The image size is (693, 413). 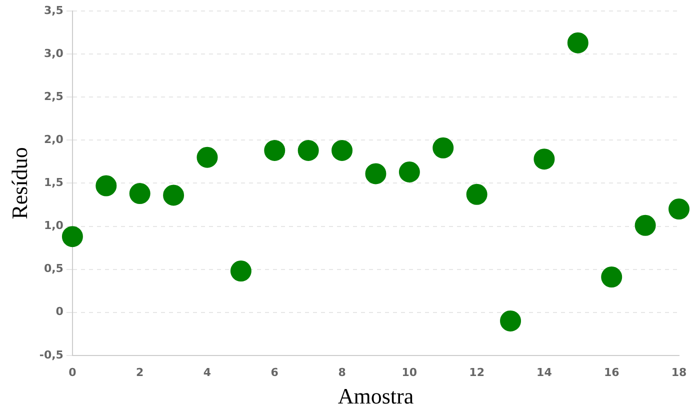 I want to click on y-tick-label: 1,5, so click(x=54, y=183).